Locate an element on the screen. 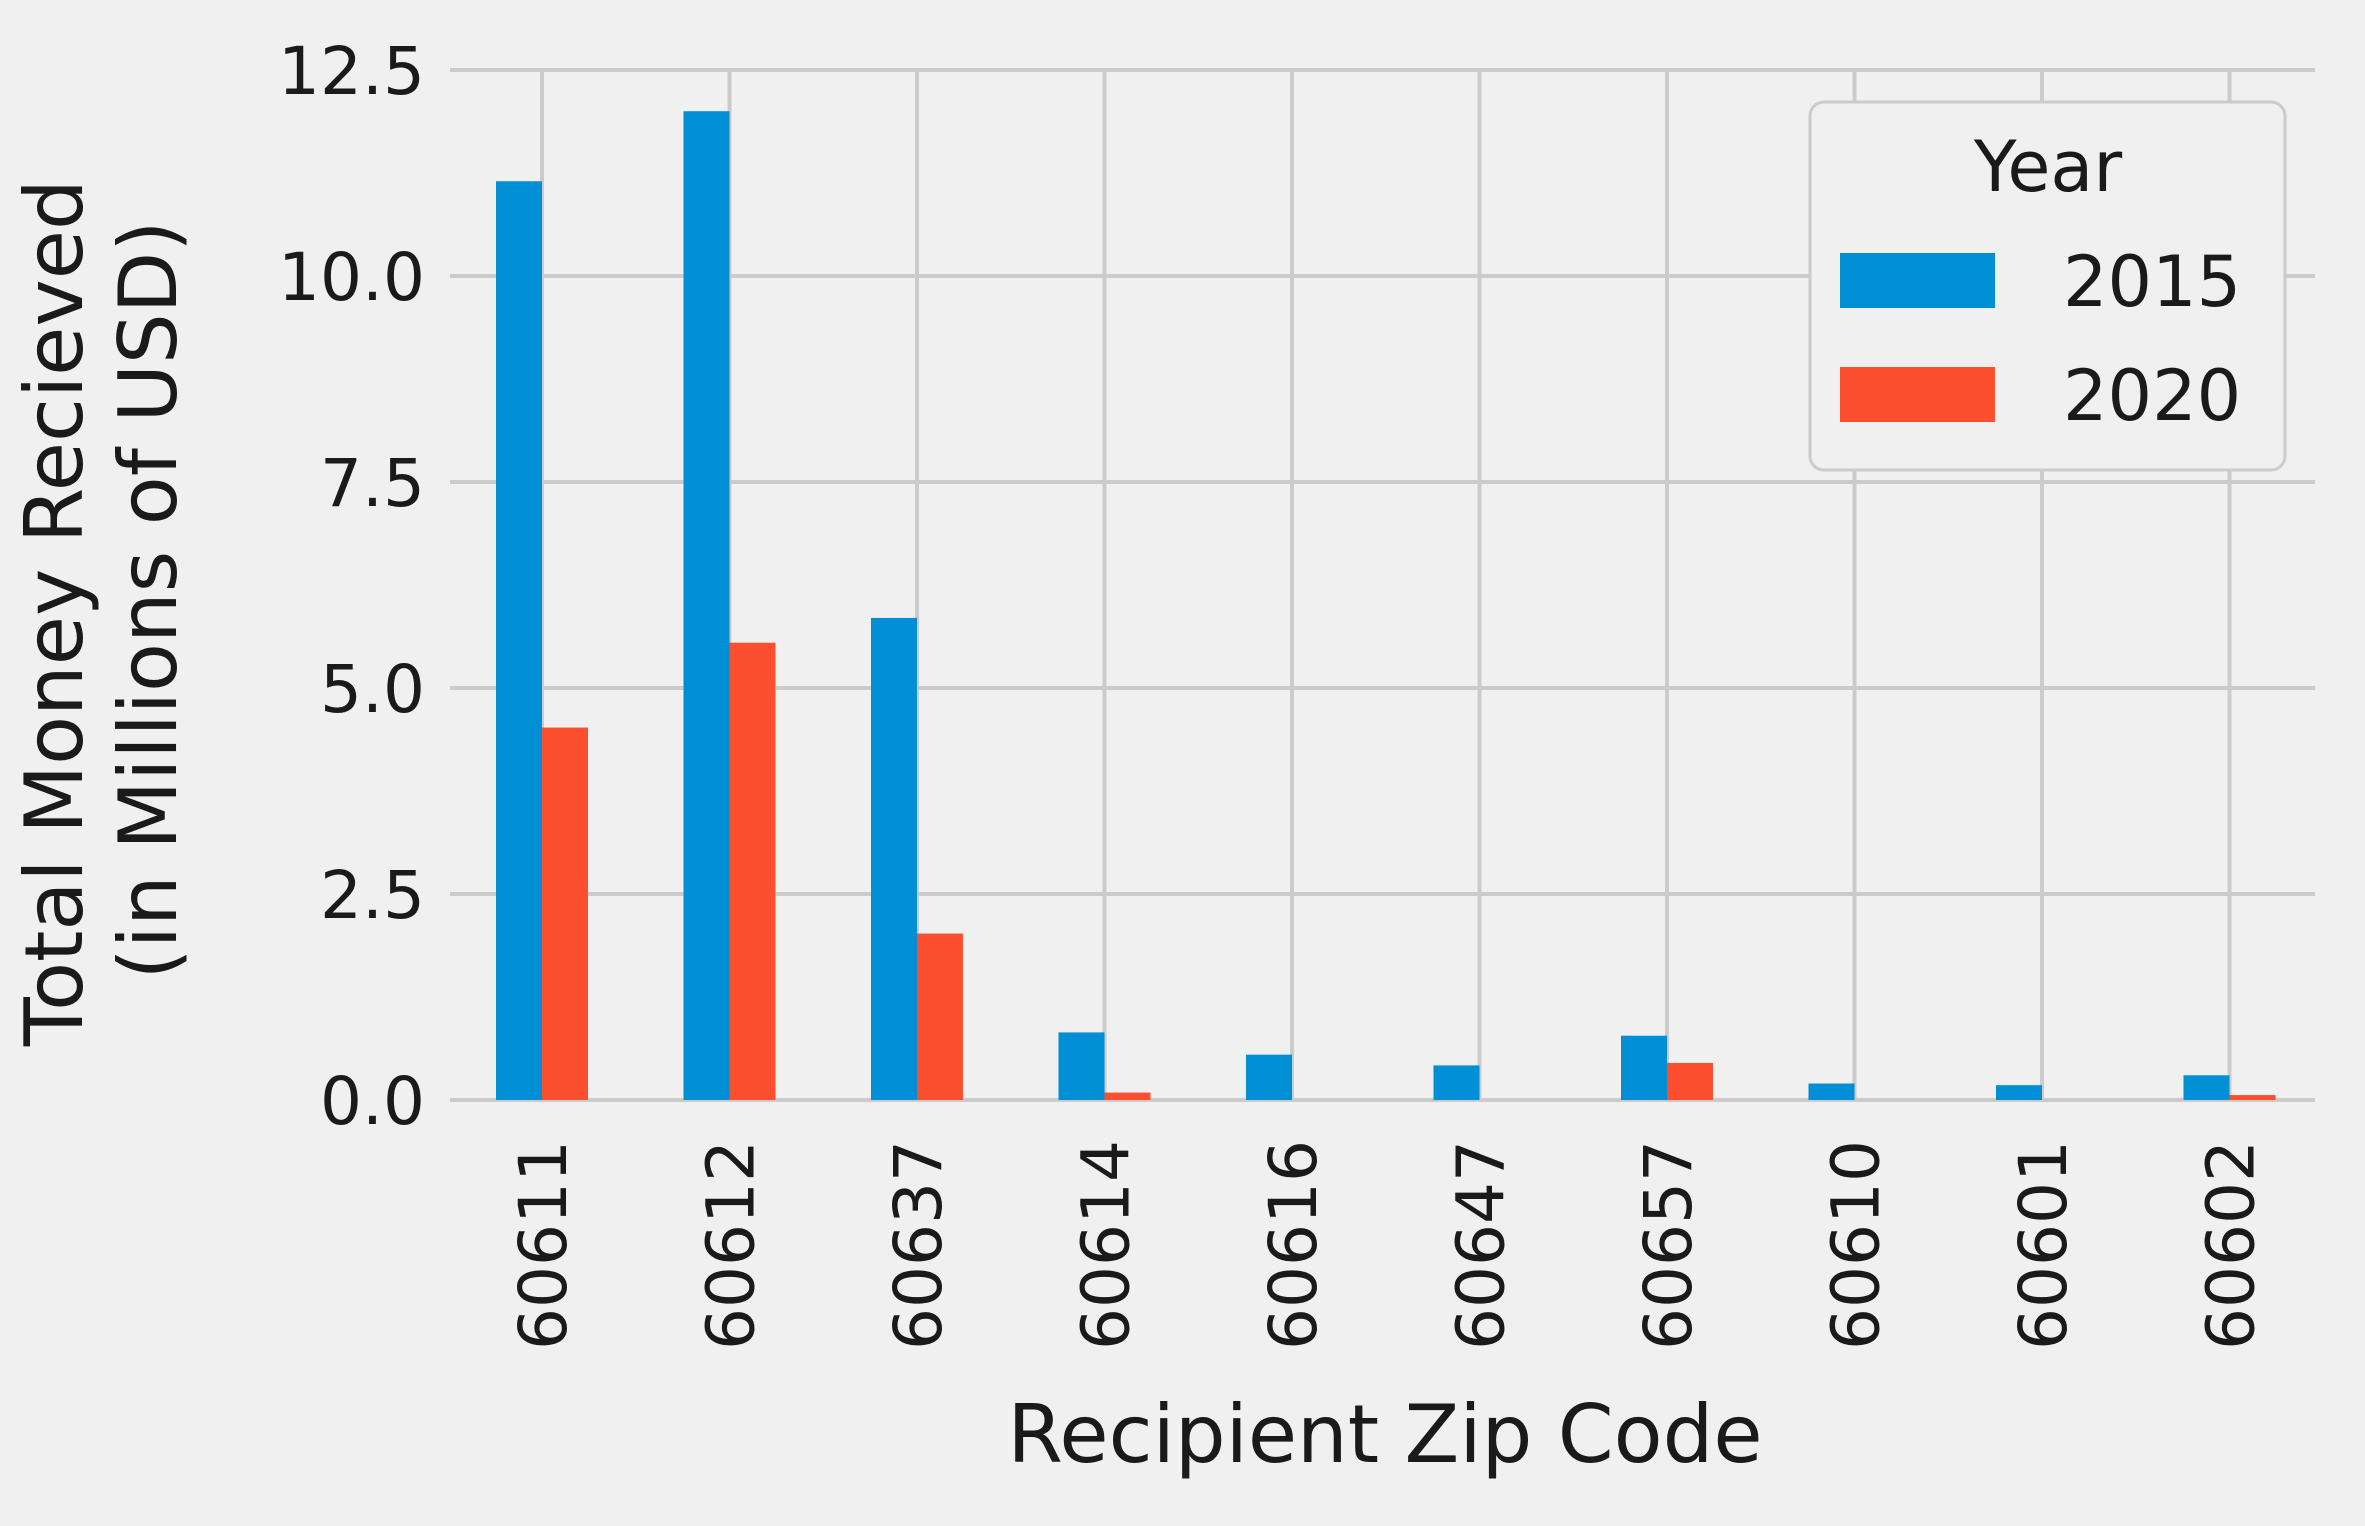 Image resolution: width=2365 pixels, height=1526 pixels. legend-label-2020: 2020 is located at coordinates (2152, 396).